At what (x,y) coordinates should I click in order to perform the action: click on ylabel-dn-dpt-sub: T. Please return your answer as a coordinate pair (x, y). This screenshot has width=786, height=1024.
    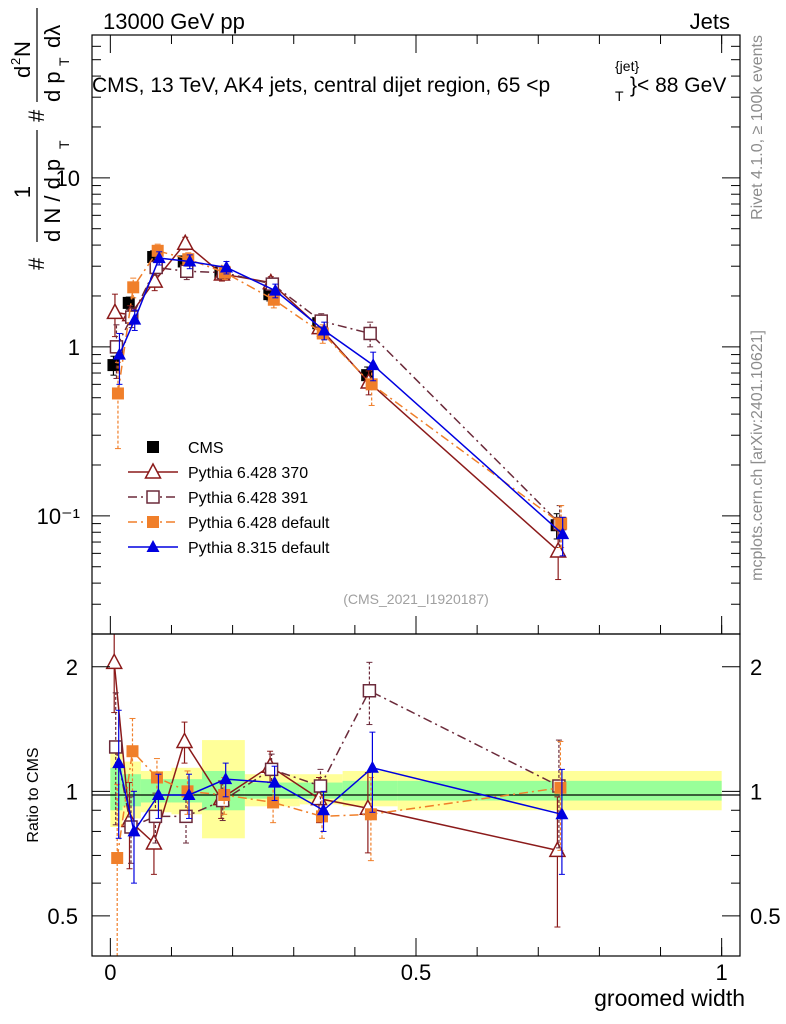
    Looking at the image, I should click on (64, 144).